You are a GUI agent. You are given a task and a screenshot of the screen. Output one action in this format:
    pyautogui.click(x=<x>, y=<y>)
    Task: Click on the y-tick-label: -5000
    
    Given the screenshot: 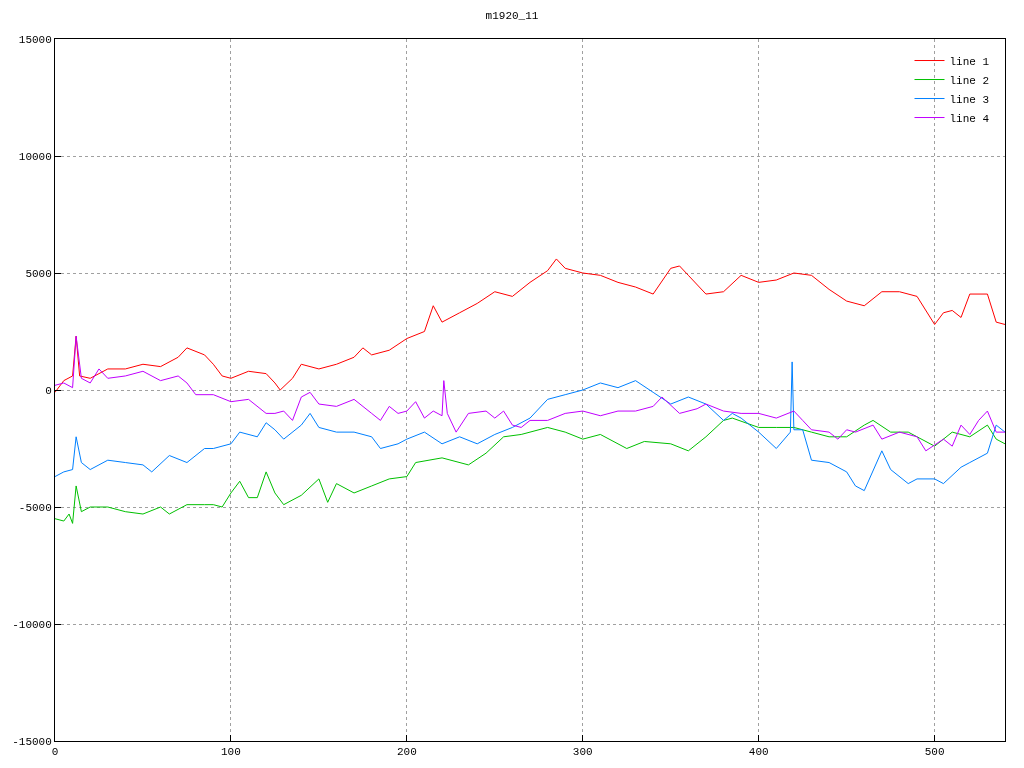 What is the action you would take?
    pyautogui.click(x=35, y=507)
    